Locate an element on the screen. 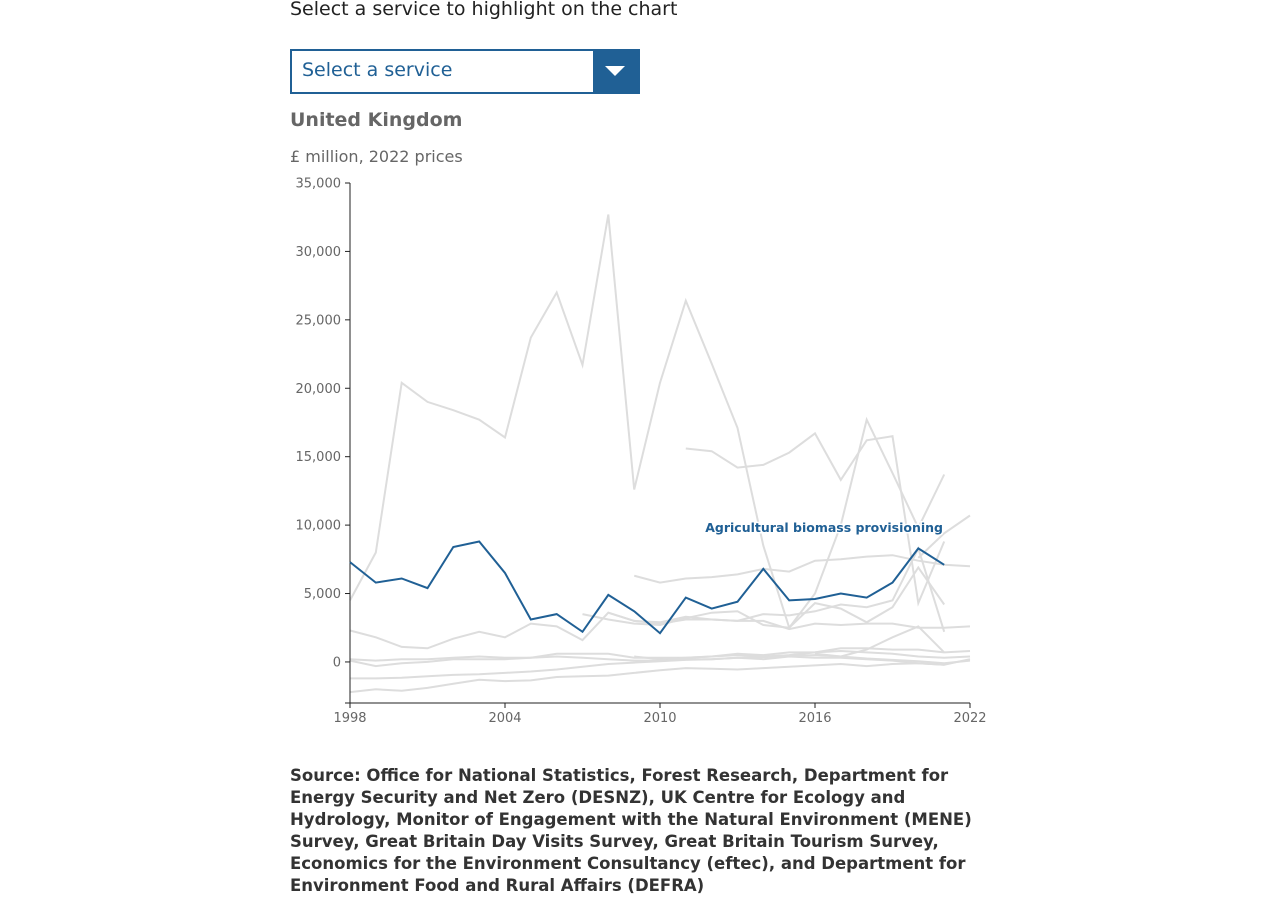 The width and height of the screenshot is (1280, 897). service-select: Select a service is located at coordinates (465, 71).